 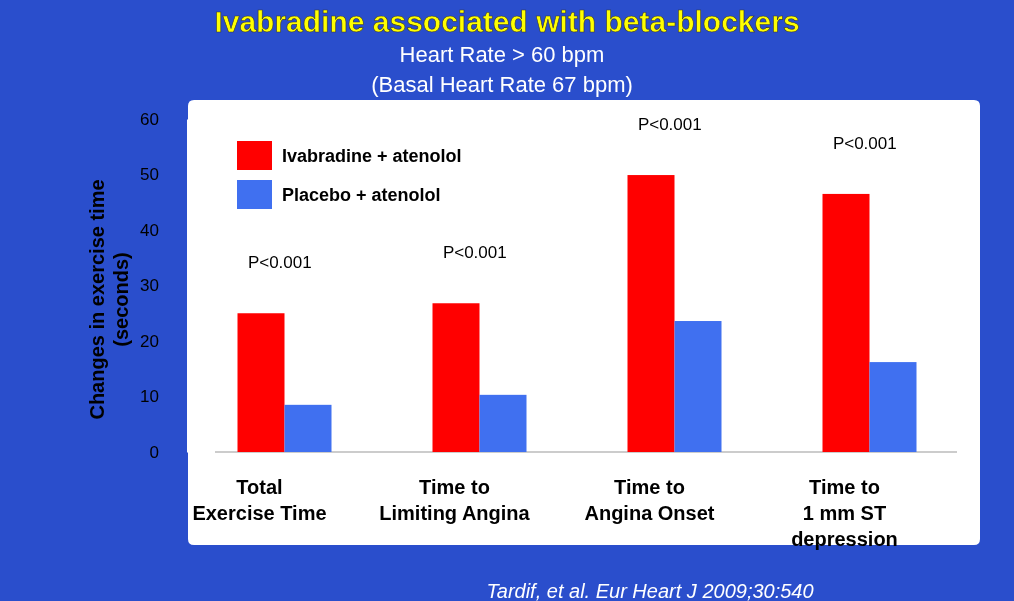 What do you see at coordinates (149, 230) in the screenshot?
I see `y-tick-label: 40` at bounding box center [149, 230].